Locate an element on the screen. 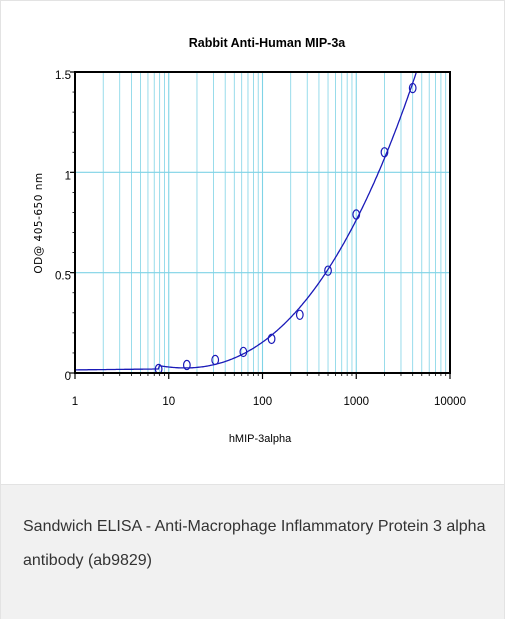 The image size is (505, 619). x-tick-label: 1000 is located at coordinates (356, 402).